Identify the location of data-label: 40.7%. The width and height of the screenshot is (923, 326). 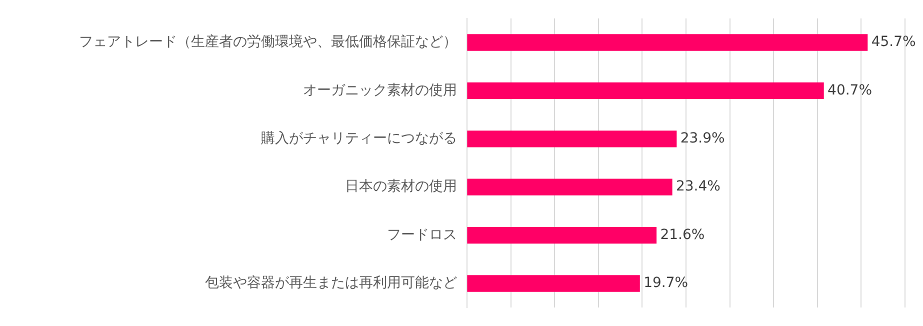
(850, 90).